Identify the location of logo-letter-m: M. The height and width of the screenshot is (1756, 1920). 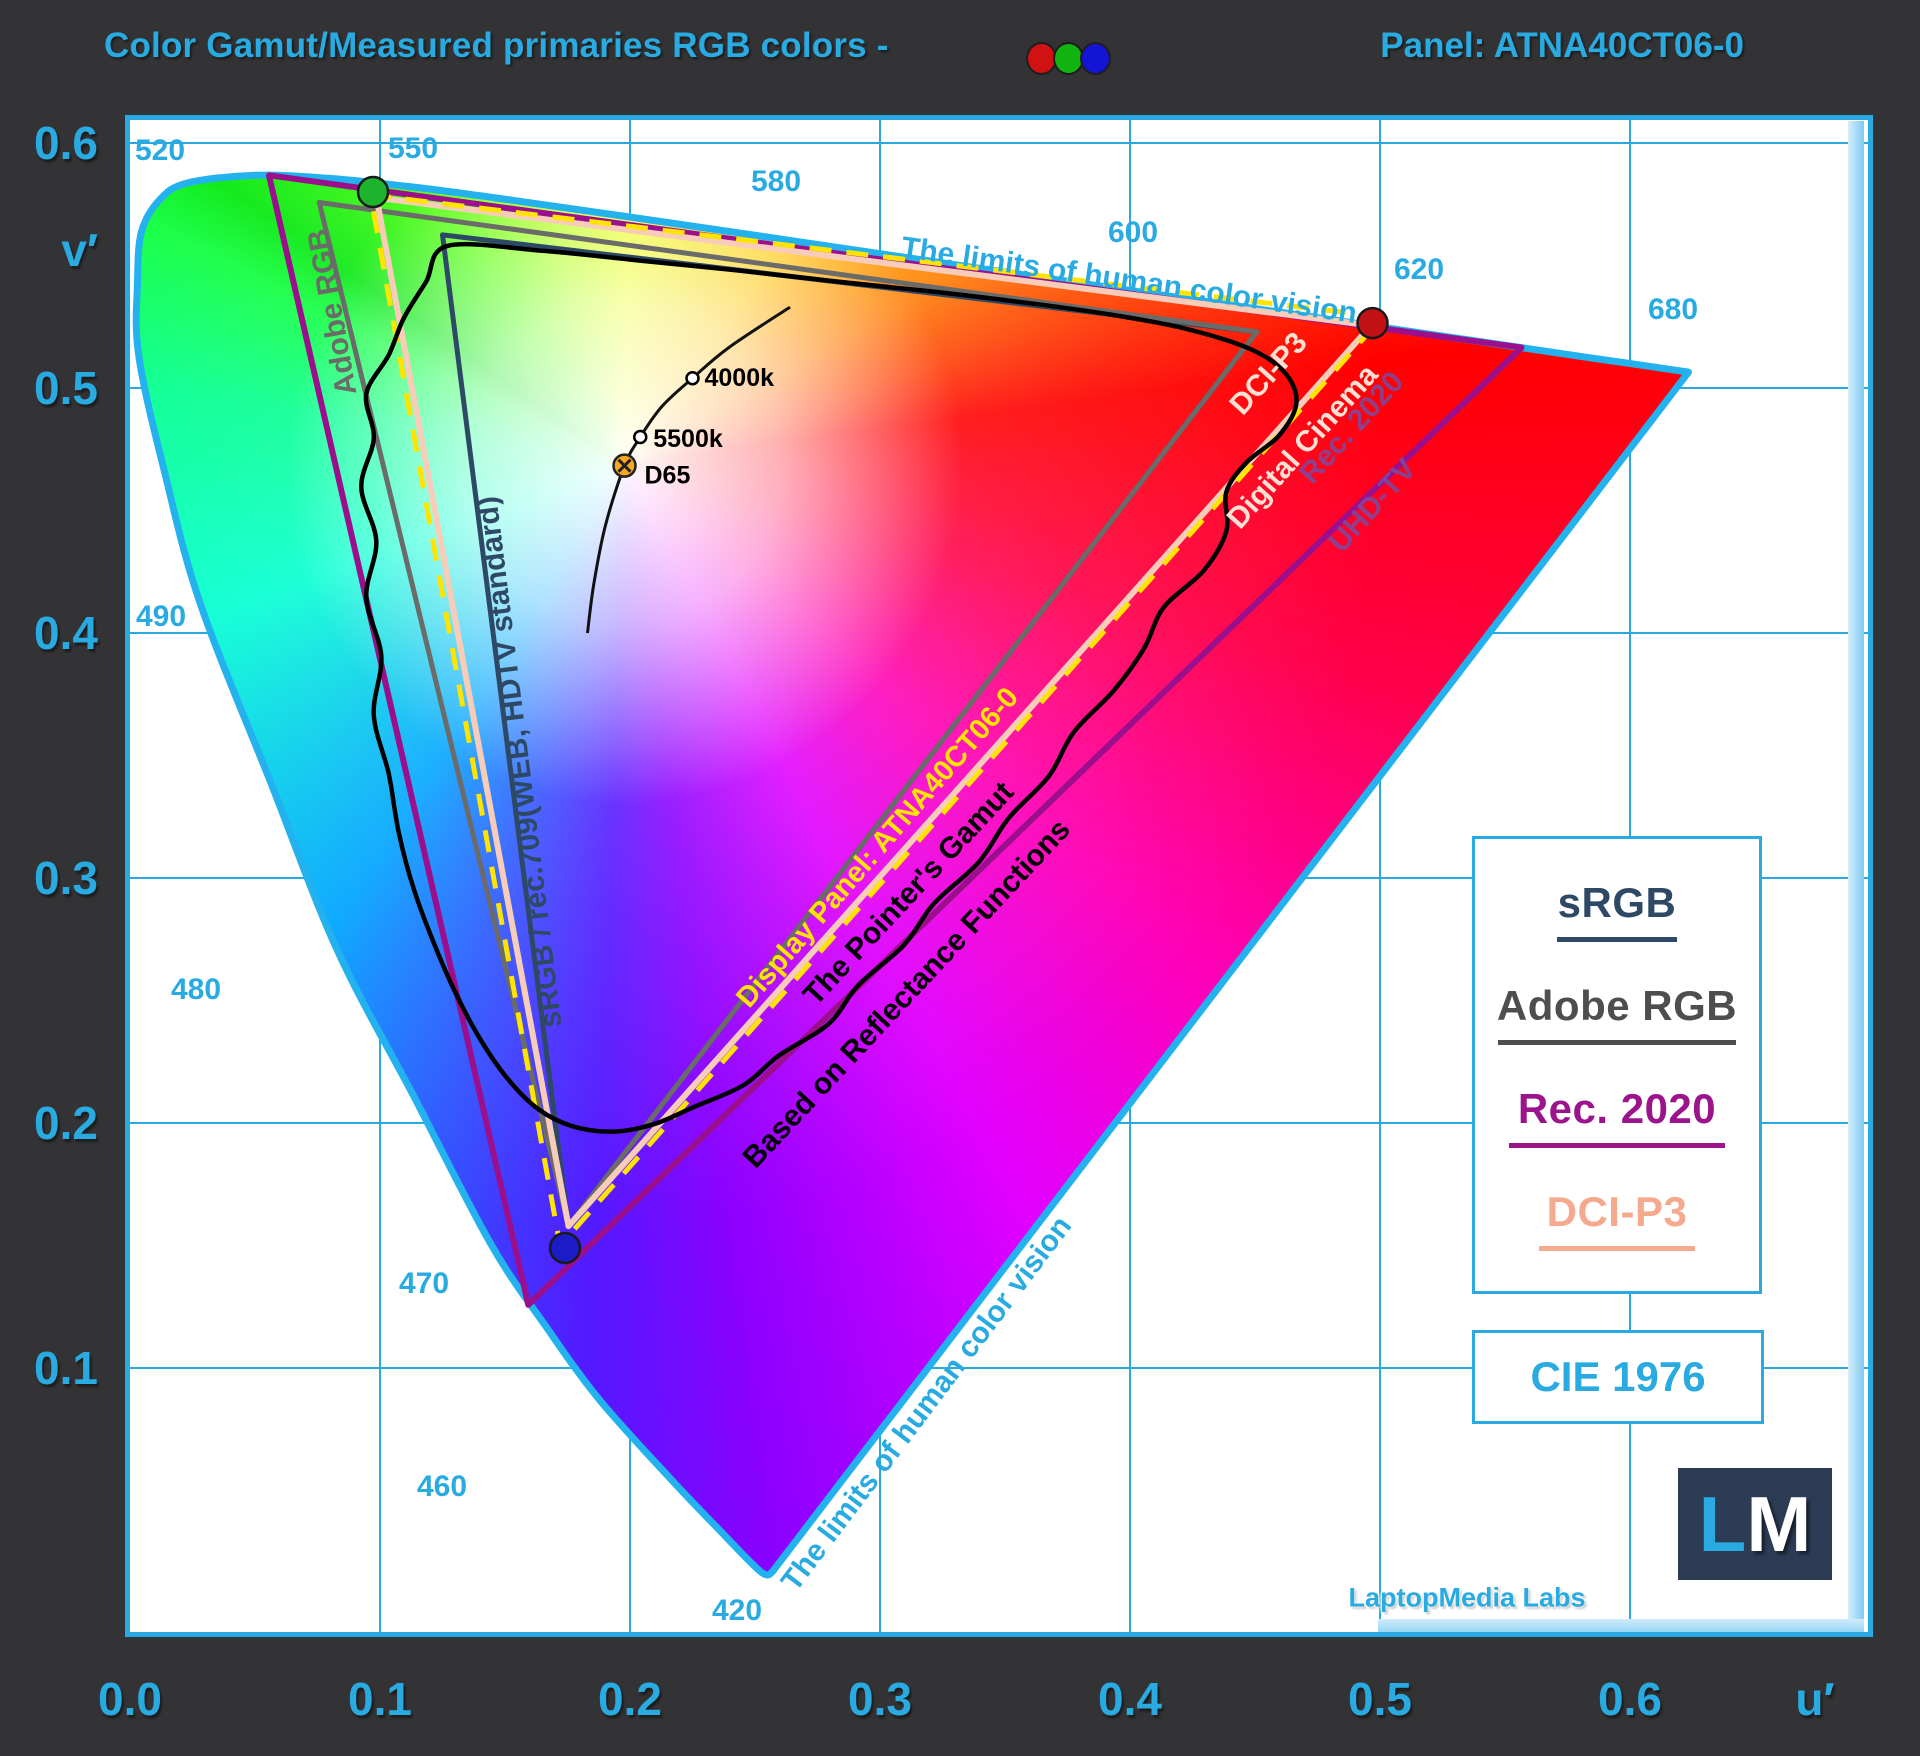
(1779, 1524).